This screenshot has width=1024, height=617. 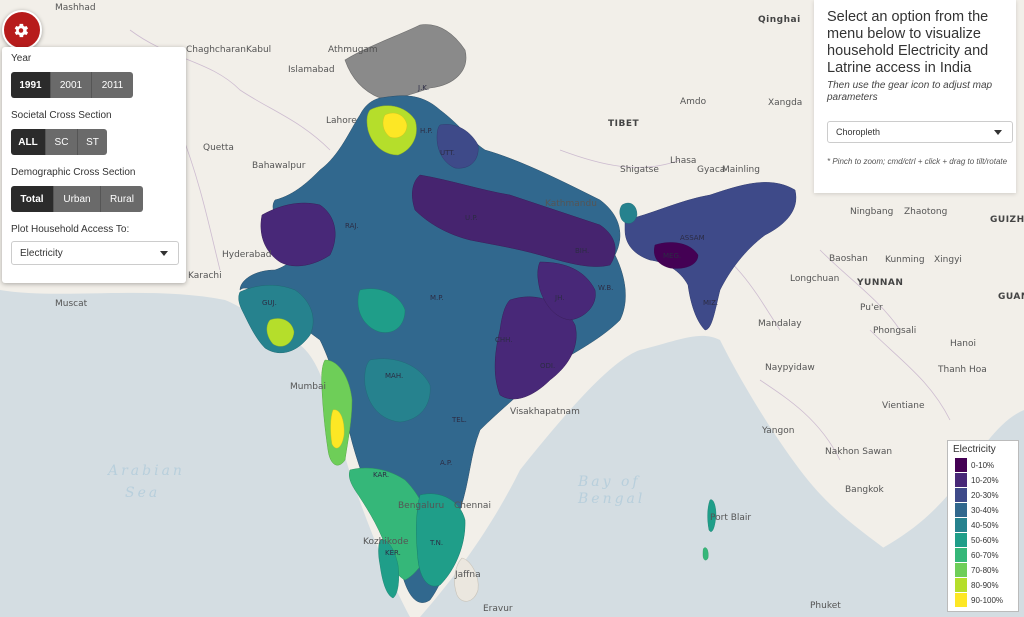 What do you see at coordinates (903, 406) in the screenshot?
I see `city-label: Vientiane` at bounding box center [903, 406].